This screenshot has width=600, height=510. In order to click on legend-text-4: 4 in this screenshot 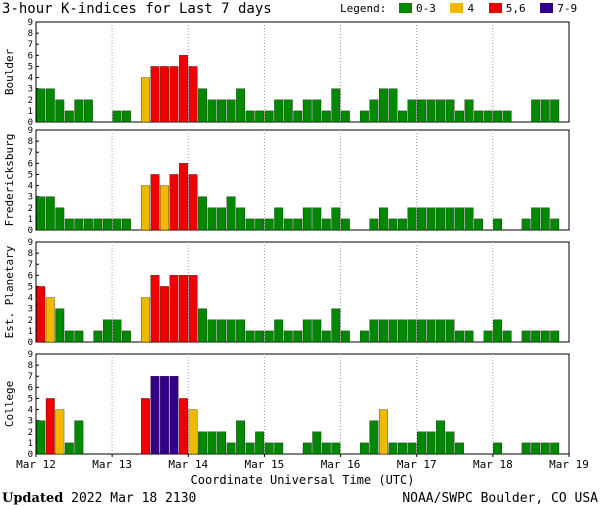, I will do `click(471, 8)`.